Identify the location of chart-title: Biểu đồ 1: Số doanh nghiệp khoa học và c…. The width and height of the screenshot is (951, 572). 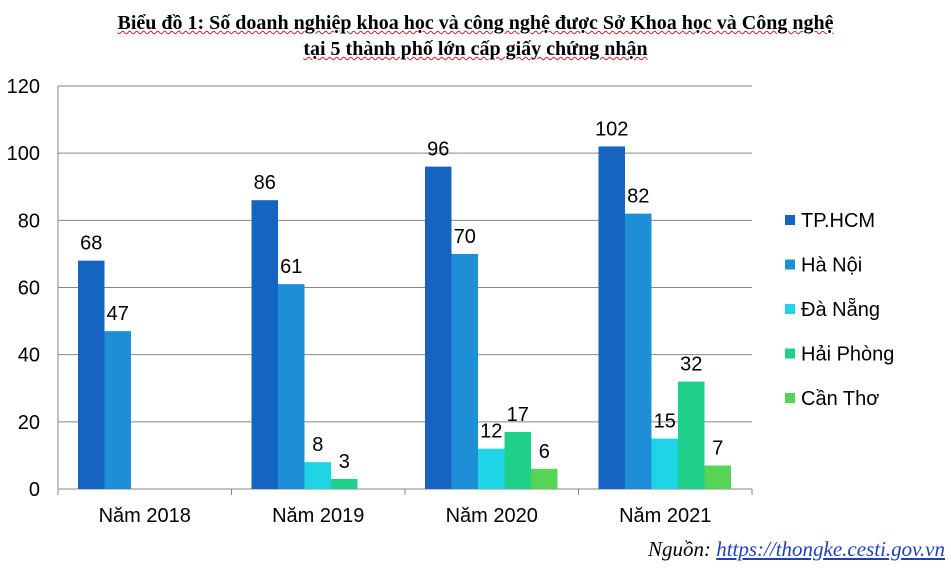
(475, 36).